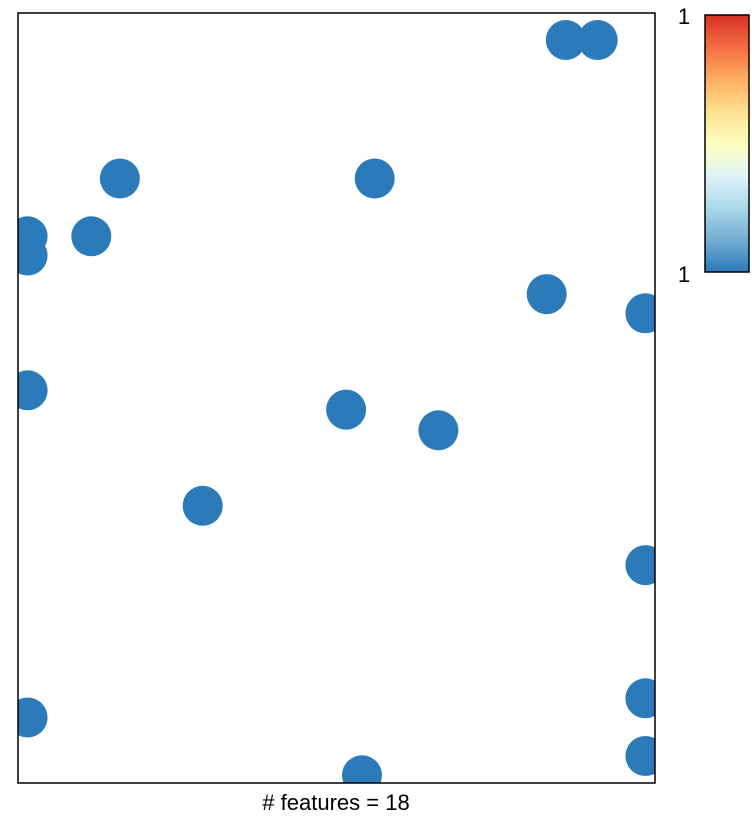 Image resolution: width=752 pixels, height=816 pixels. What do you see at coordinates (684, 274) in the screenshot?
I see `colorbar-bottom-label: 1` at bounding box center [684, 274].